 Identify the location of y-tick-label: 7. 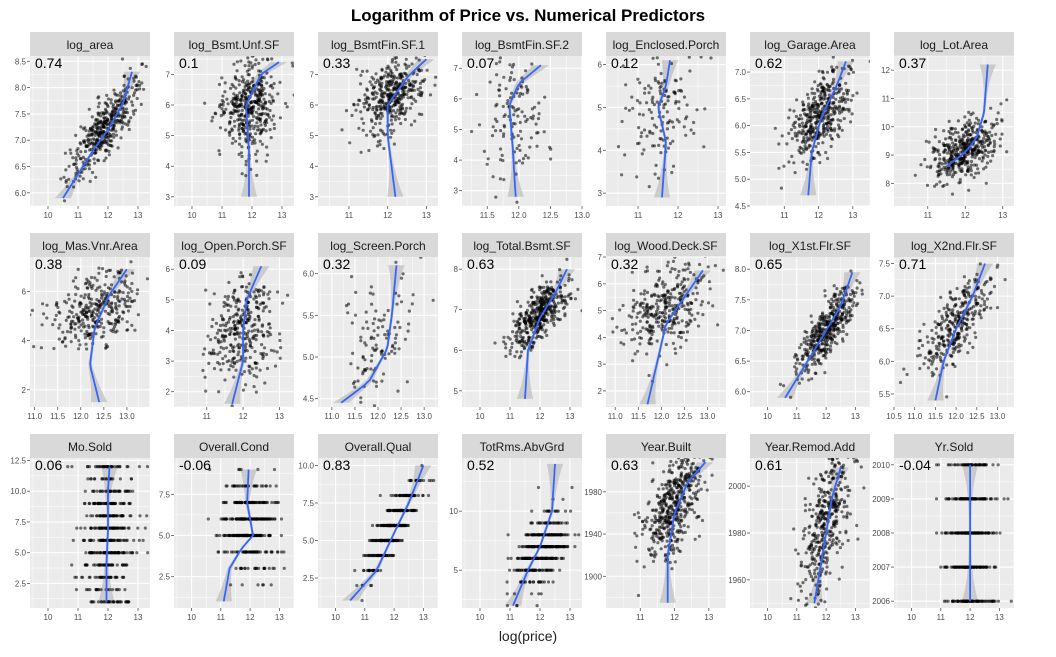
(456, 68).